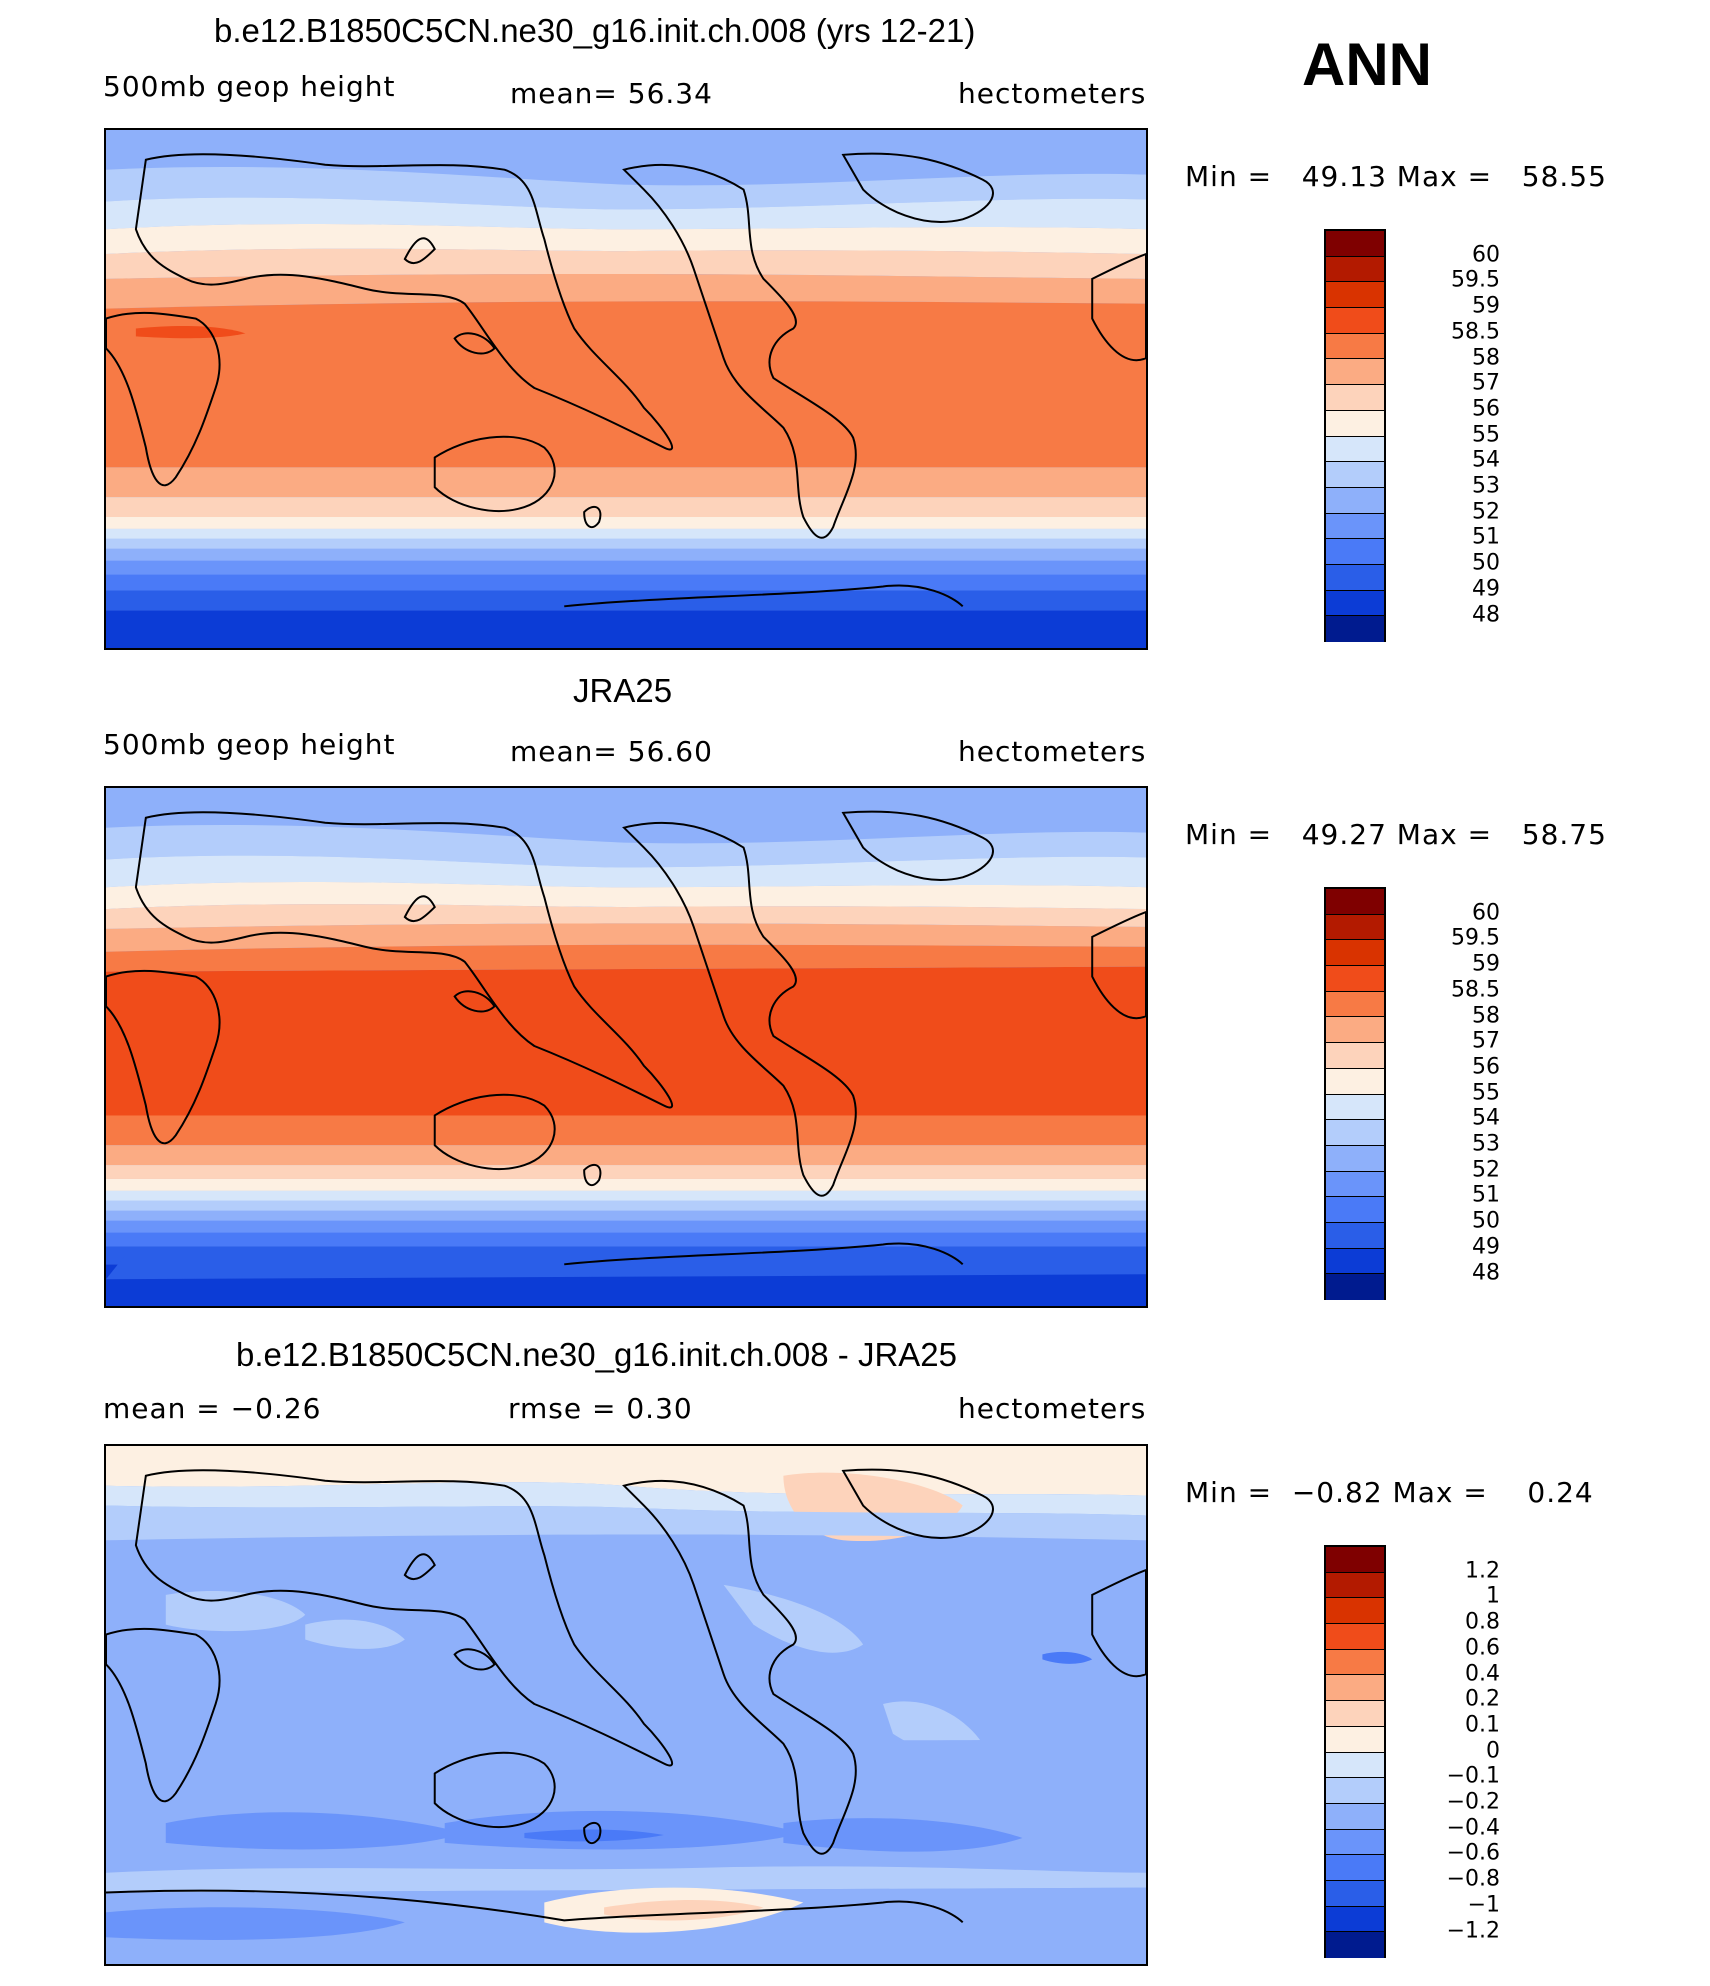 This screenshot has height=1986, width=1710. What do you see at coordinates (1355, 1093) in the screenshot?
I see `panel2-colorbar` at bounding box center [1355, 1093].